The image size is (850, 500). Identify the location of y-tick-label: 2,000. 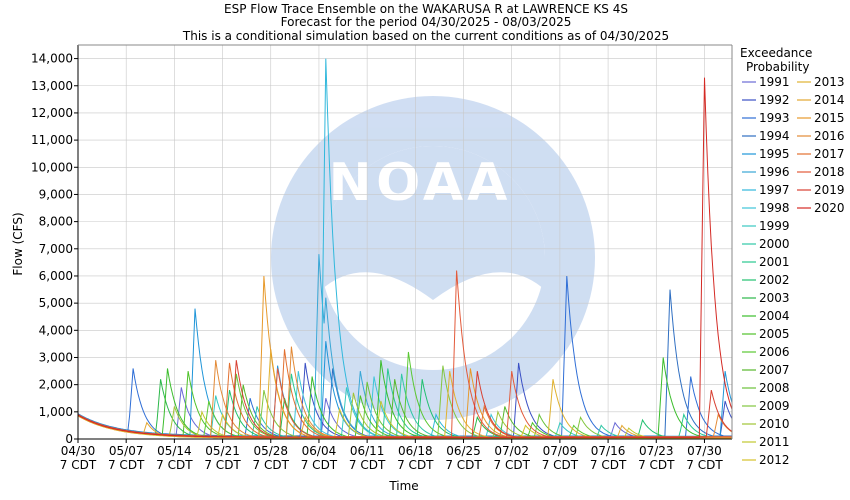
(56, 385).